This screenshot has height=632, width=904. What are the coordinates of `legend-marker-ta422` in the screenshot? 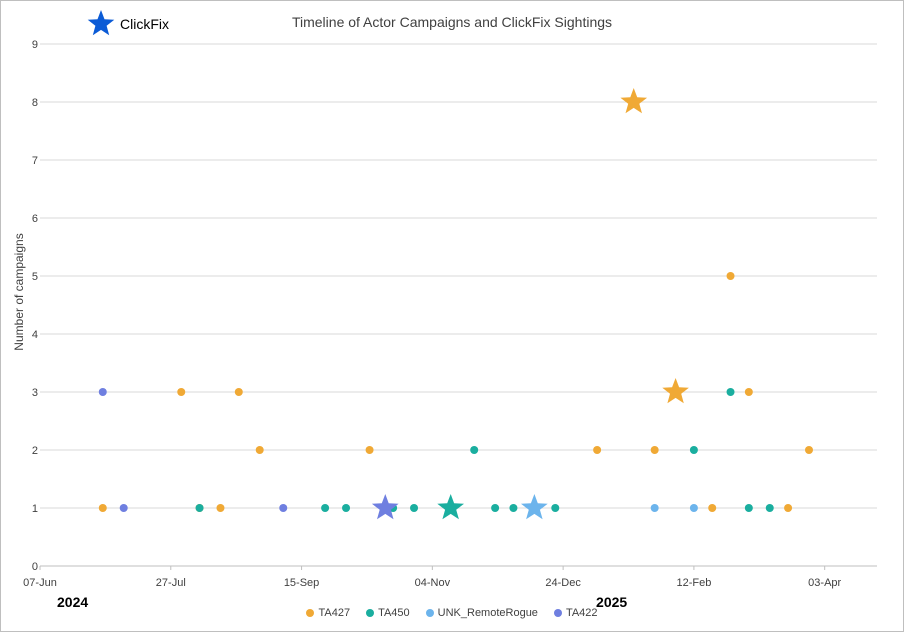 It's located at (557, 613).